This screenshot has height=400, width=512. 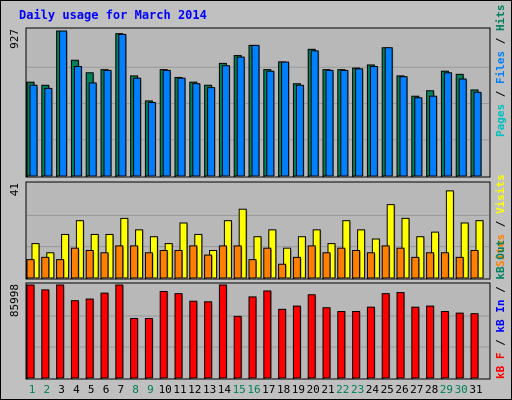 What do you see at coordinates (500, 316) in the screenshot?
I see `legend-kb-in: kB In` at bounding box center [500, 316].